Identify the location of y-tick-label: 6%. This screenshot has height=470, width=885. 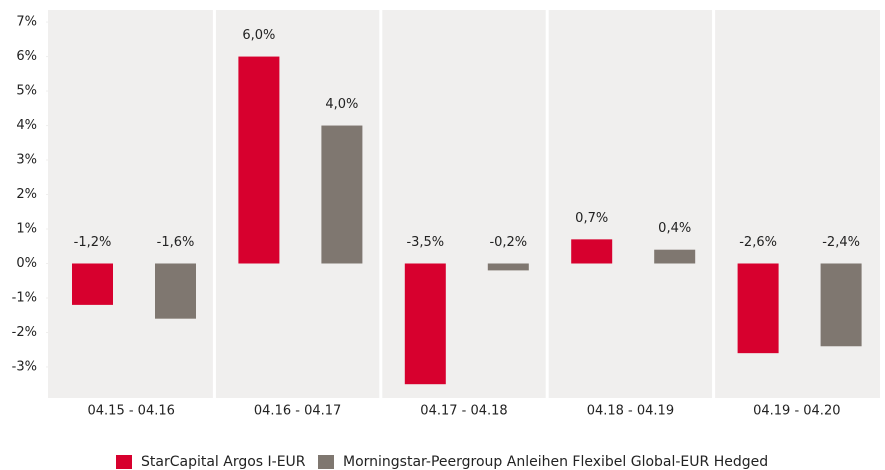
(26, 56).